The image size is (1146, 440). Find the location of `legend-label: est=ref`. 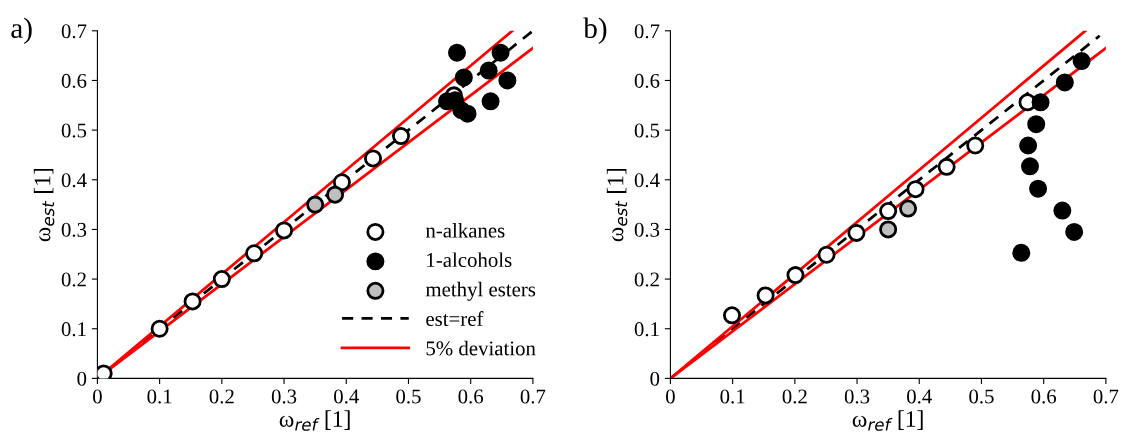

legend-label: est=ref is located at coordinates (455, 318).